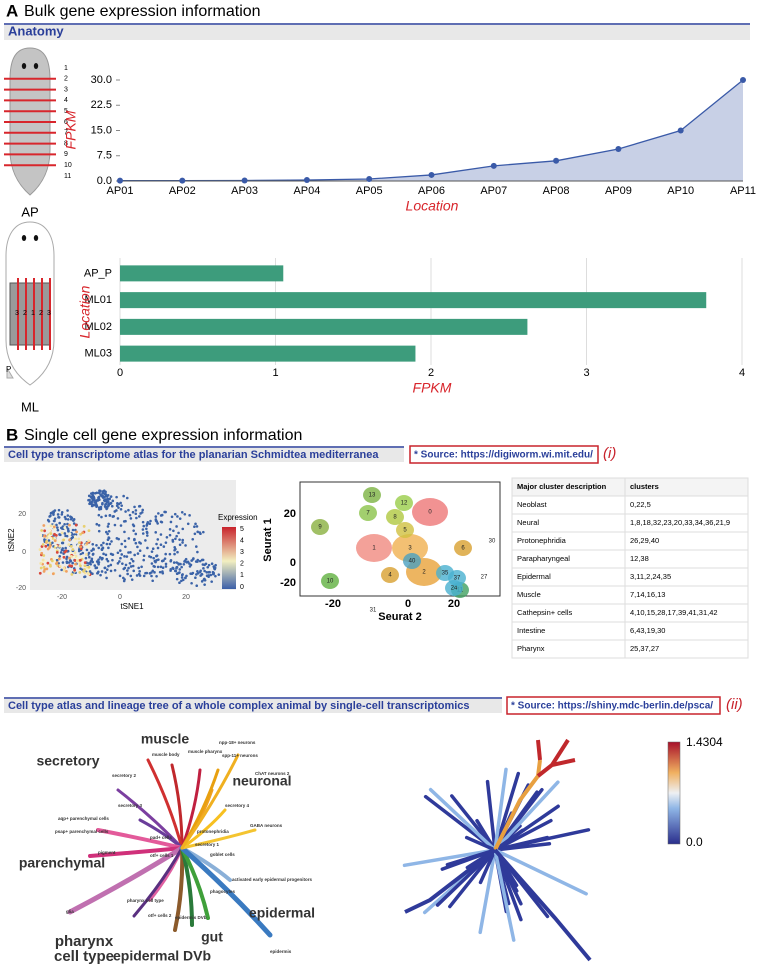  Describe the element at coordinates (12, 10) in the screenshot. I see `section-letter: A` at that location.